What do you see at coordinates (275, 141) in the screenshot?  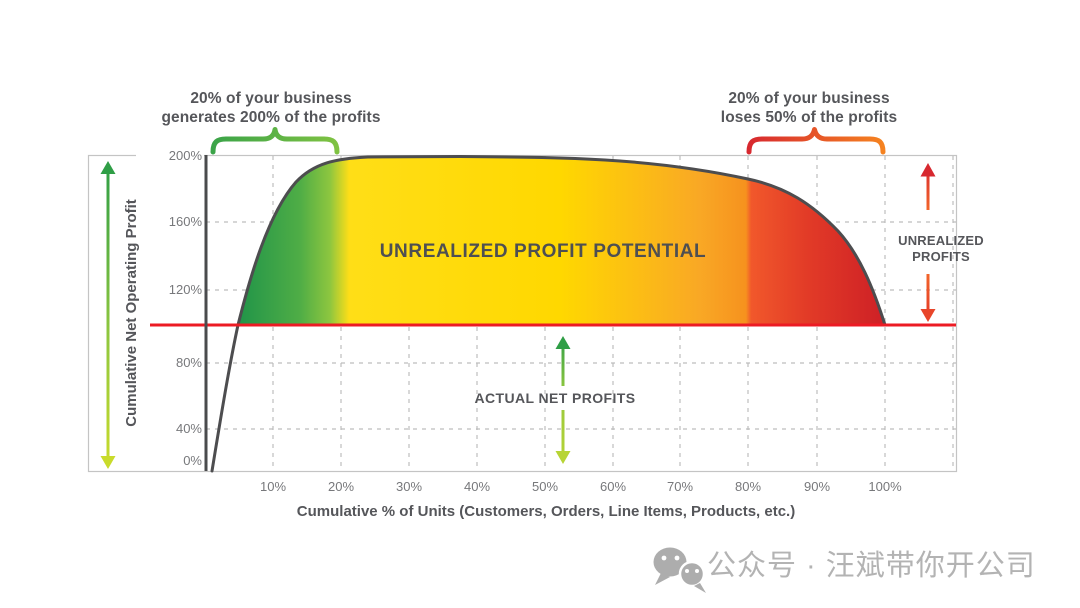 I see `left-brace` at bounding box center [275, 141].